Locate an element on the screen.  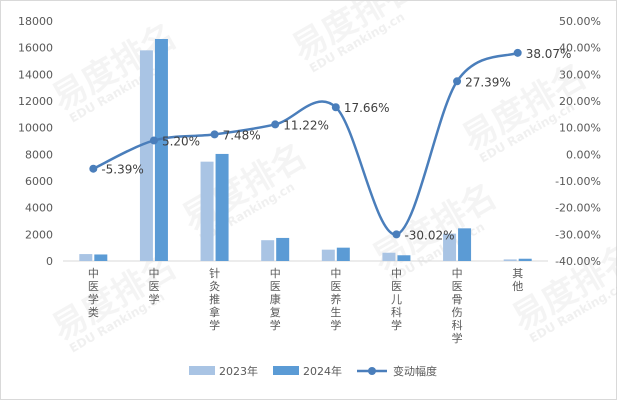
category-label-4: 中医养生学 is located at coordinates (335, 299).